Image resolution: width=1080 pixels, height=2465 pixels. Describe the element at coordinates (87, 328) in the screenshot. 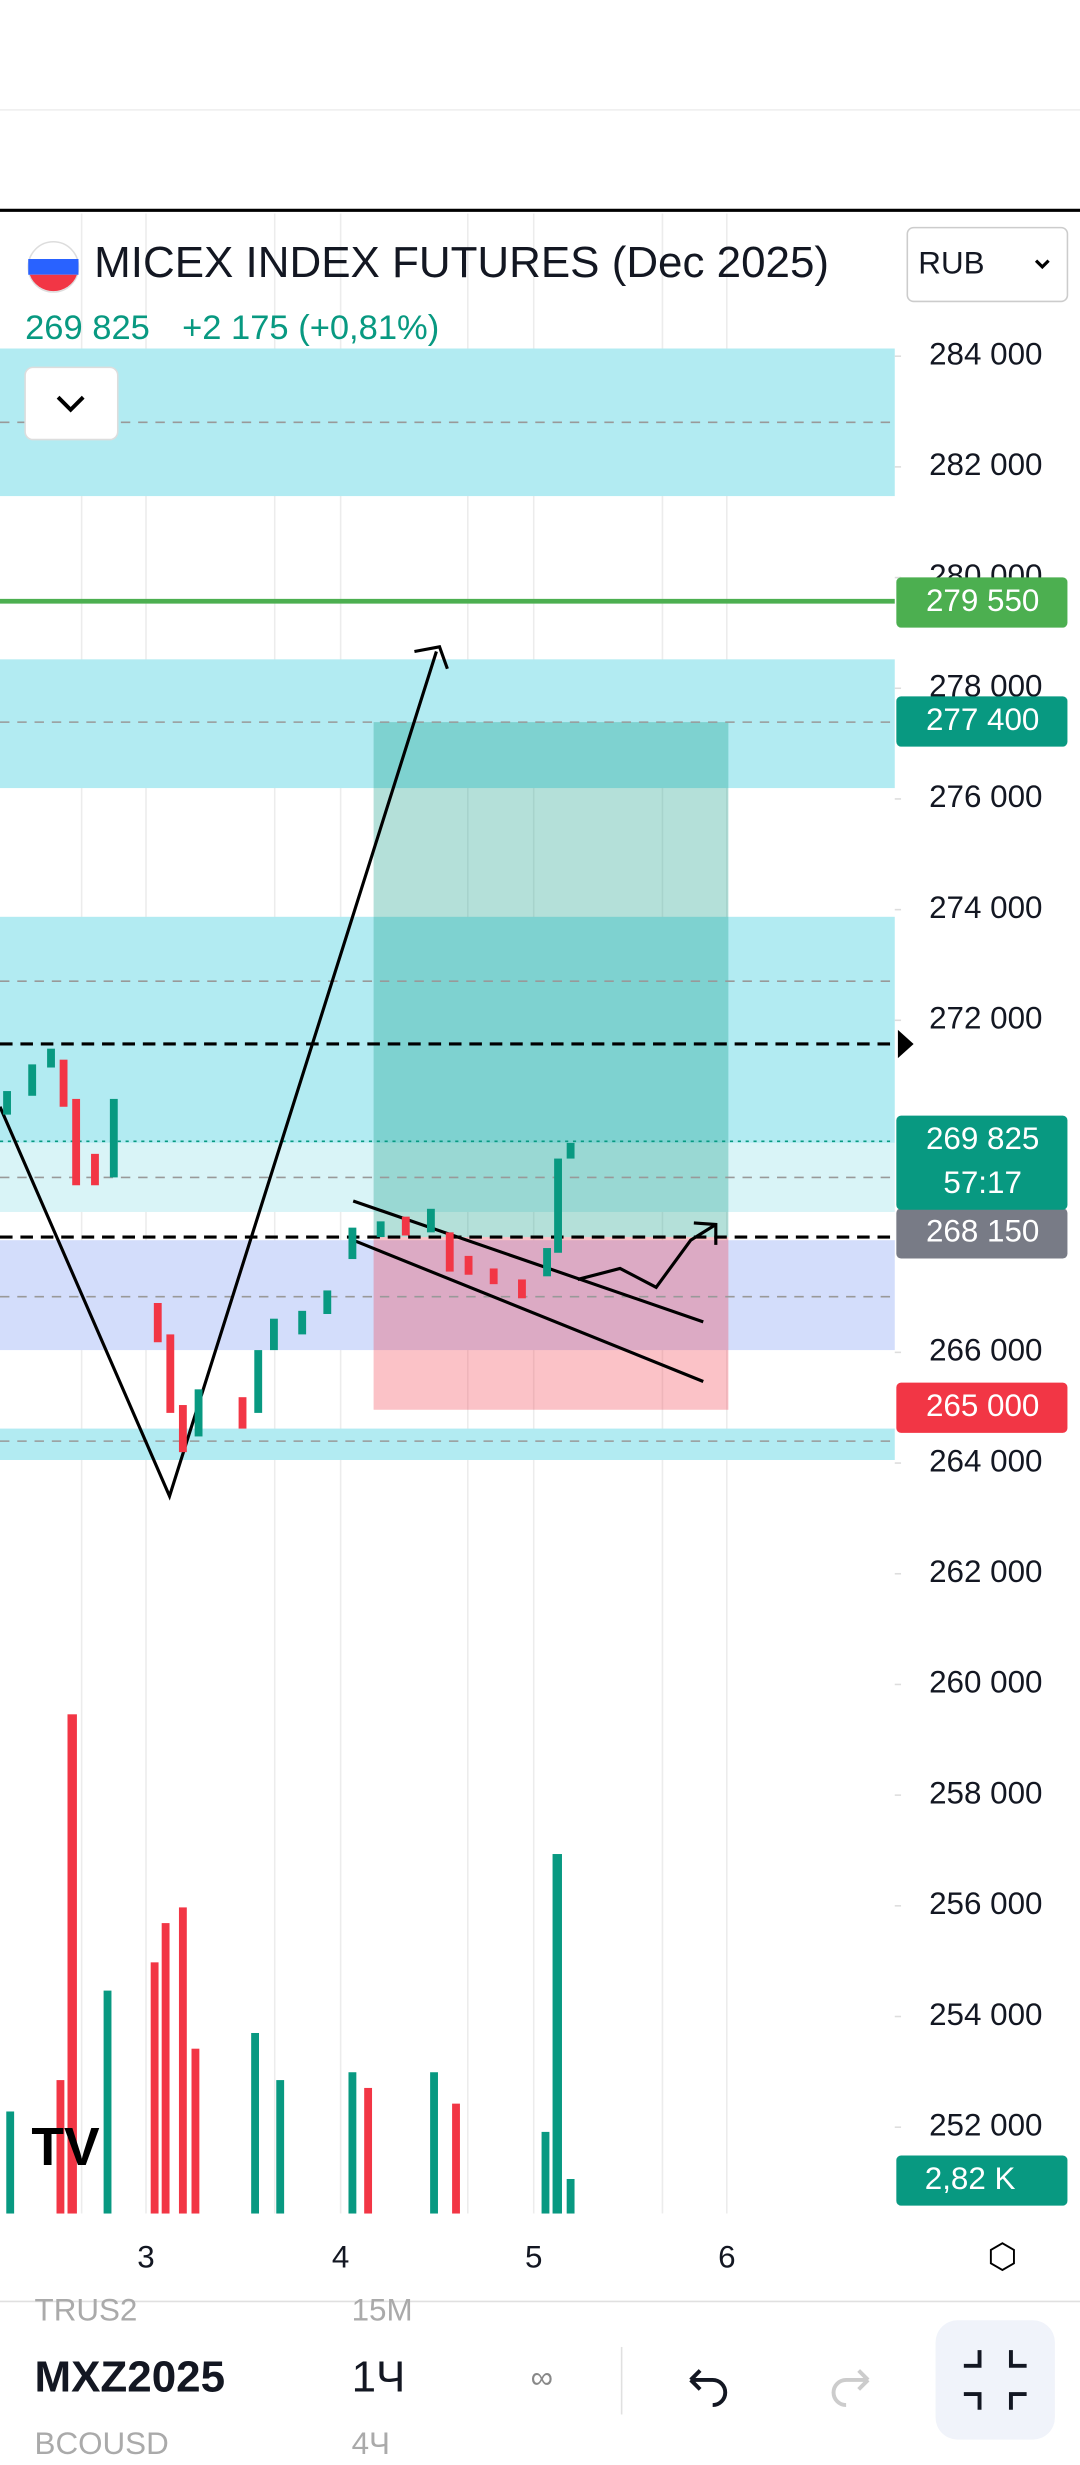

I see `last-price: 269 825` at that location.